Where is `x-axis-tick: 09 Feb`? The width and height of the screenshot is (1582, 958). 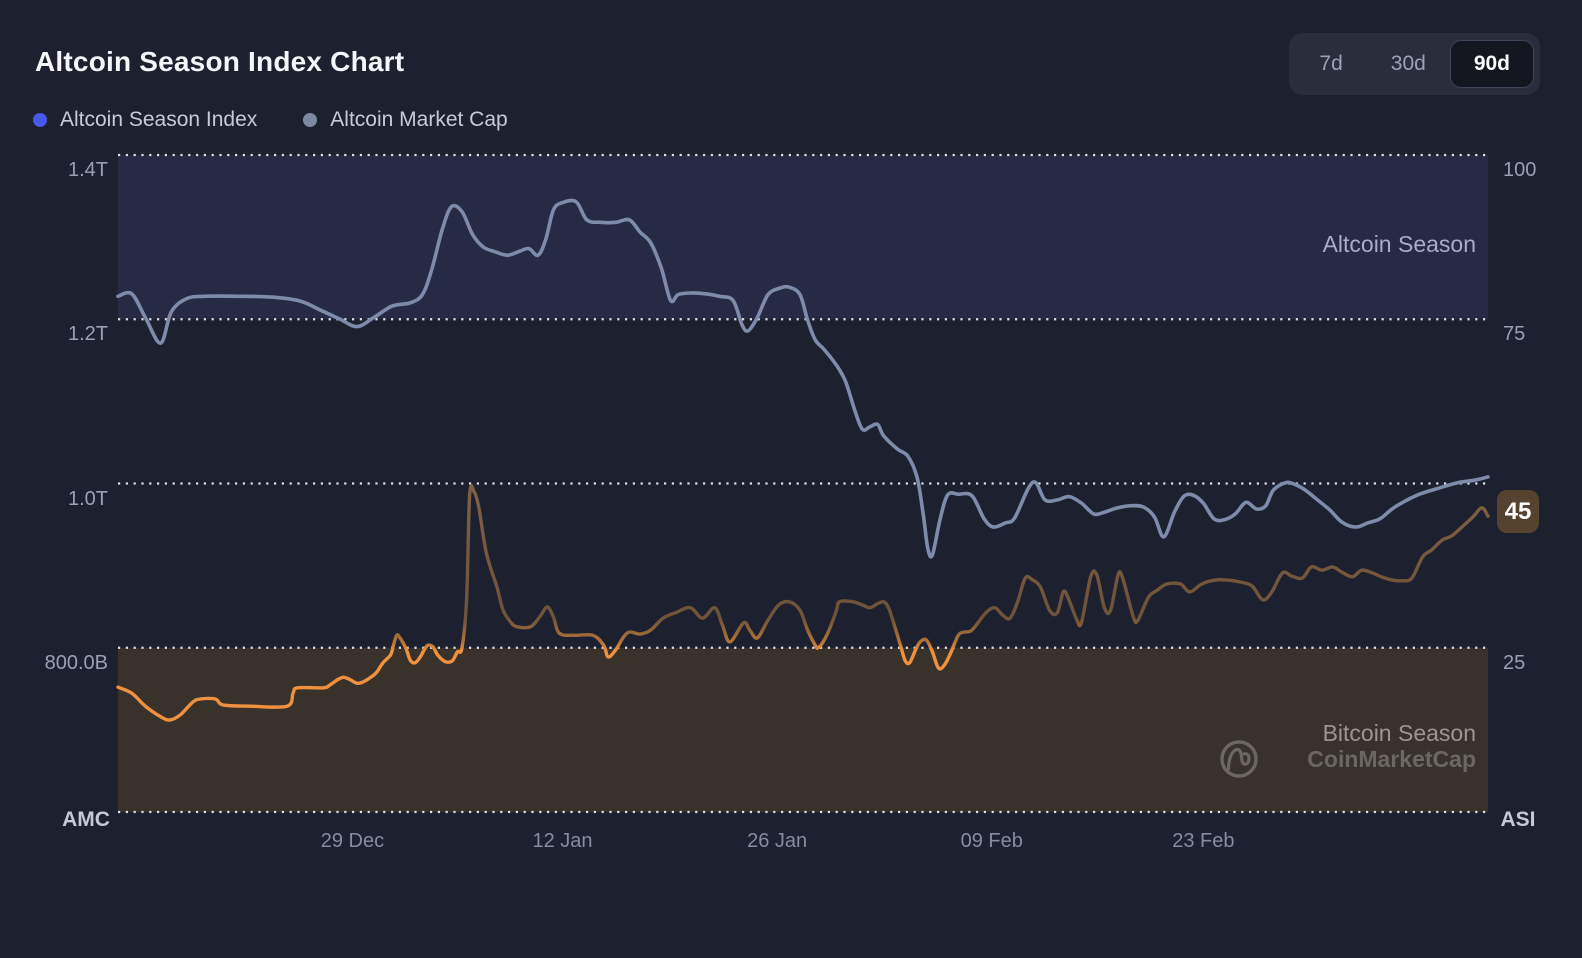 x-axis-tick: 09 Feb is located at coordinates (991, 841).